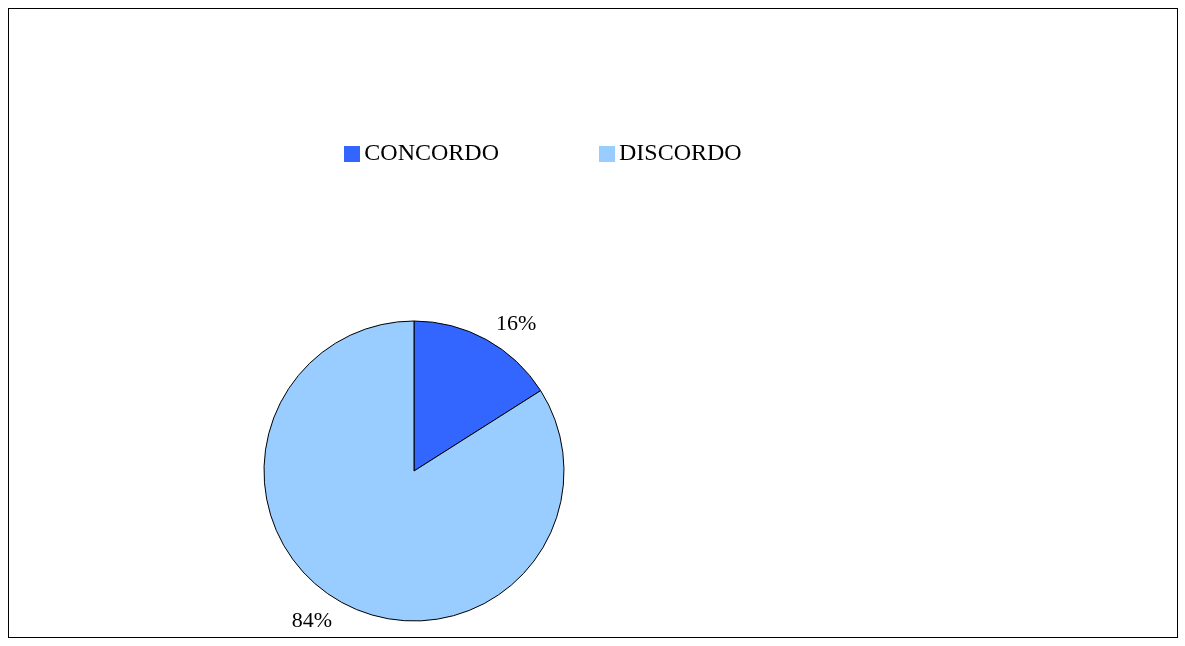  What do you see at coordinates (312, 620) in the screenshot?
I see `data-label: 84%` at bounding box center [312, 620].